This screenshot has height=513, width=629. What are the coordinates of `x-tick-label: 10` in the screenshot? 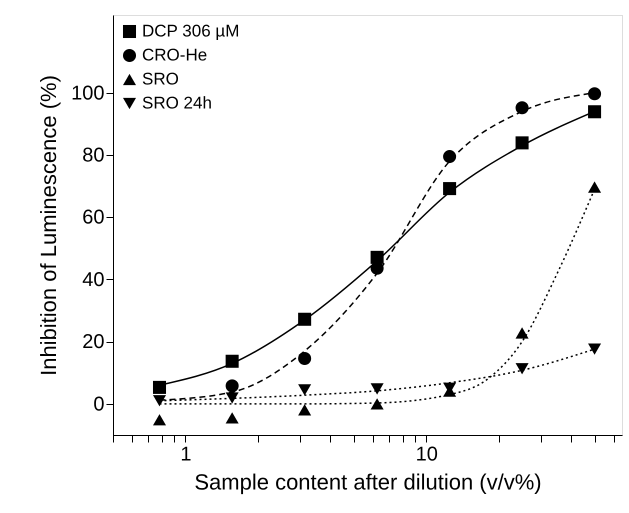 It's located at (427, 455).